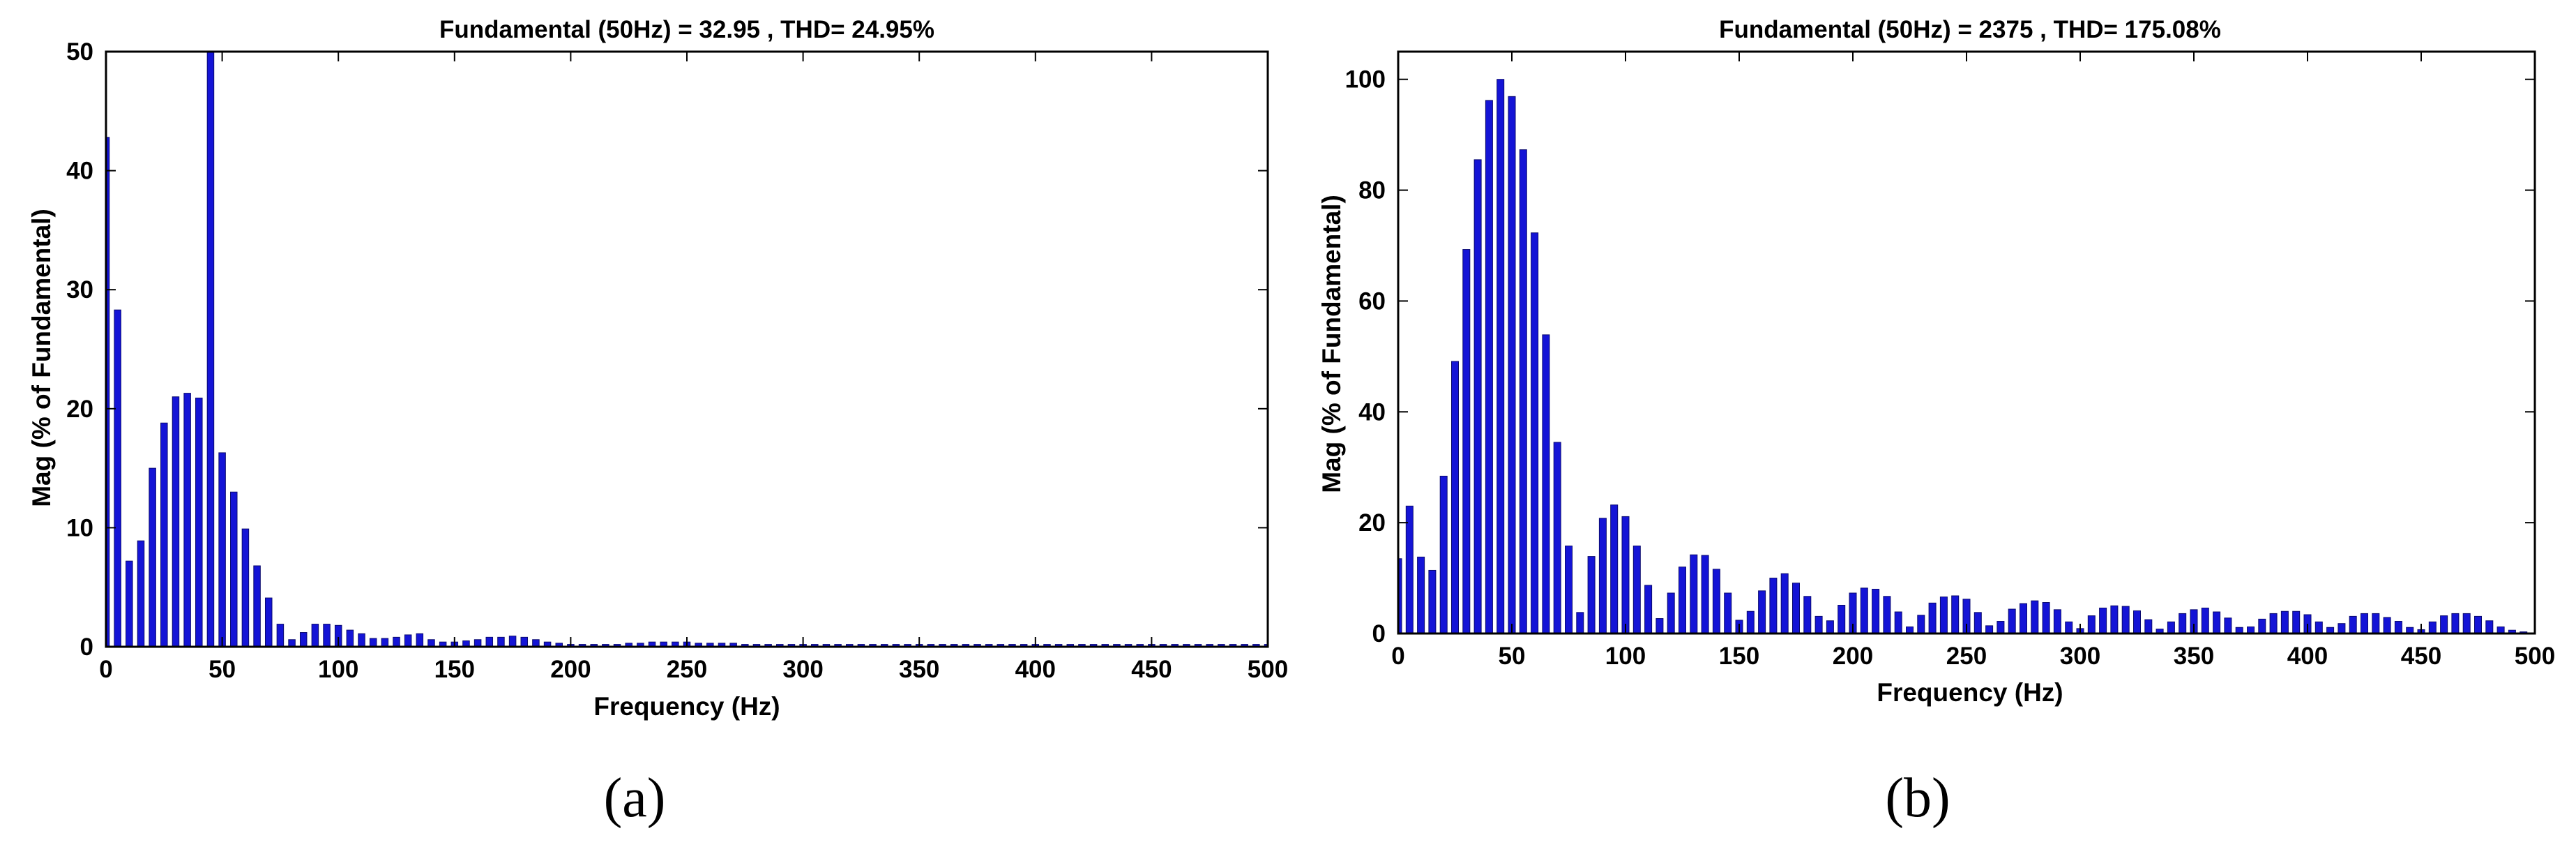 The image size is (2576, 847). Describe the element at coordinates (79, 289) in the screenshot. I see `chart-a-ytick-label: 30` at that location.